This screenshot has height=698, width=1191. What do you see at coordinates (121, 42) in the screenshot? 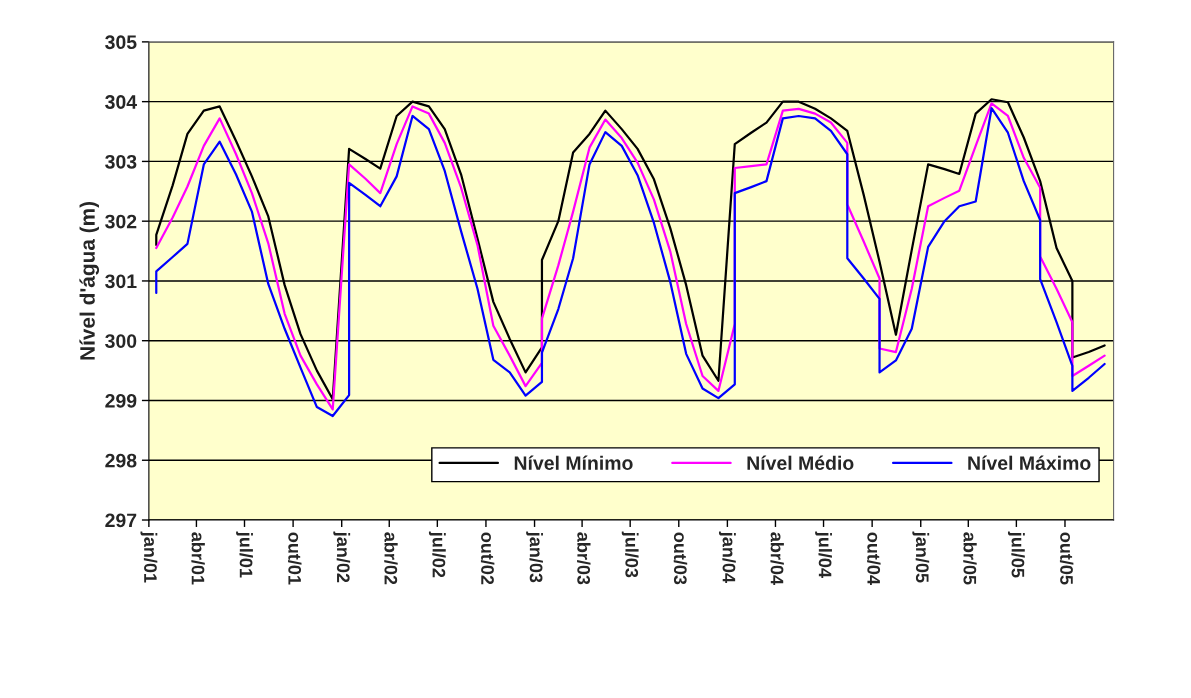
I see `y-tick-label: 305` at bounding box center [121, 42].